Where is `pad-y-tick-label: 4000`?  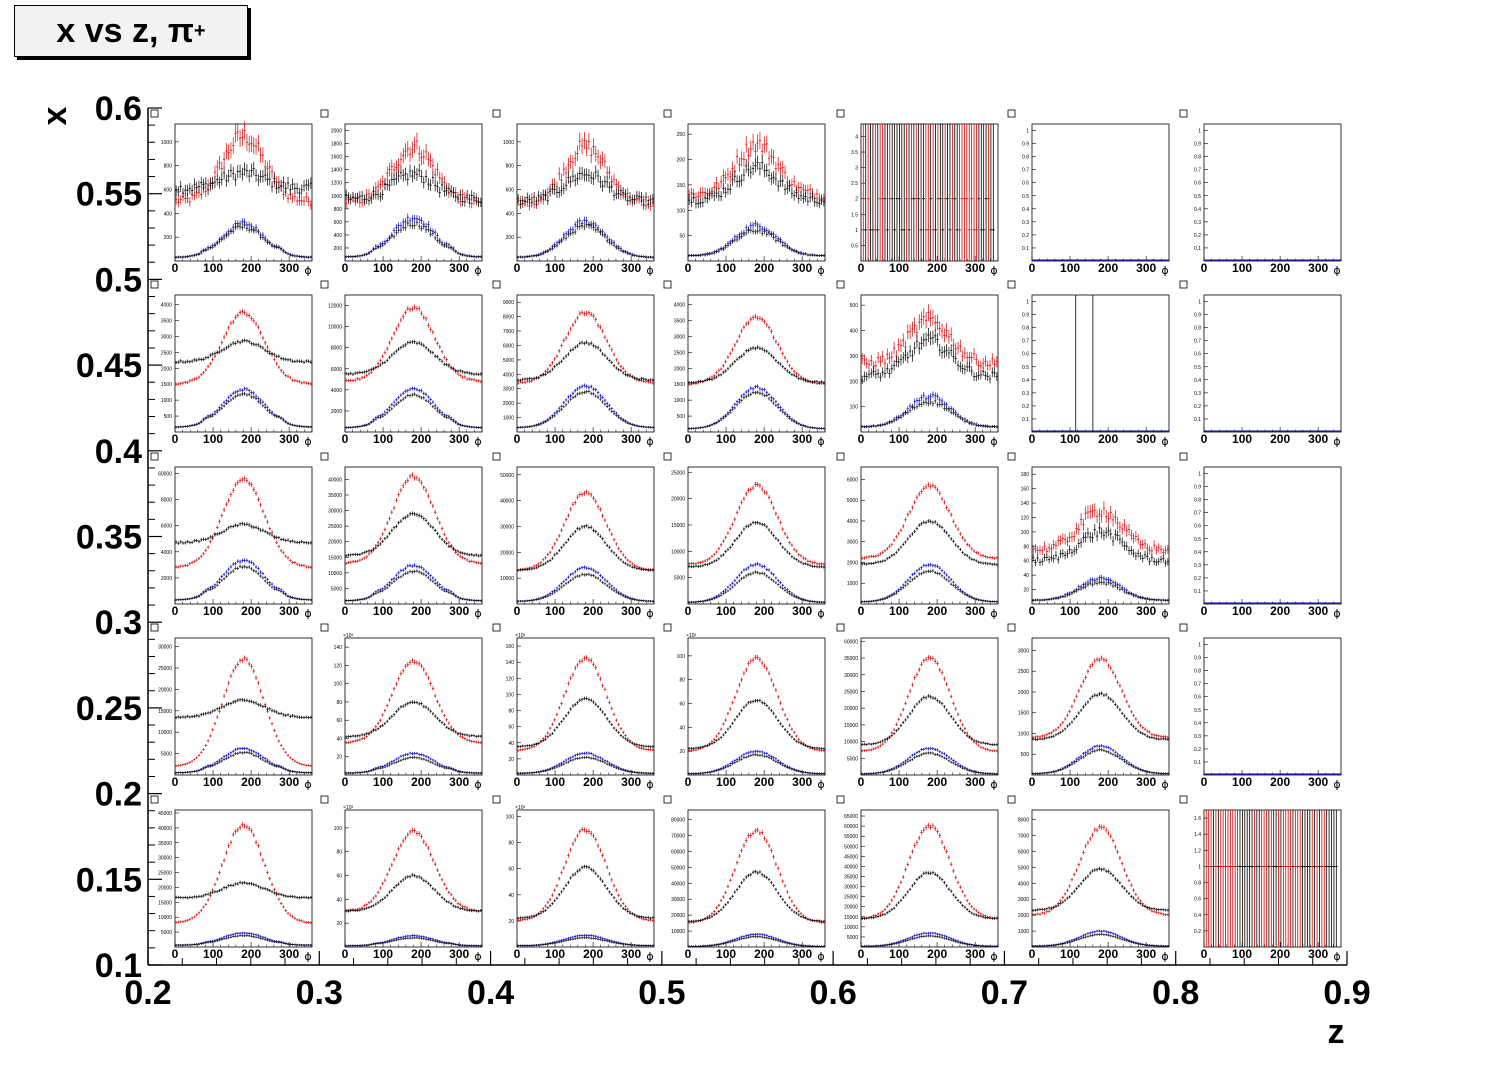
pad-y-tick-label: 4000 is located at coordinates (508, 375).